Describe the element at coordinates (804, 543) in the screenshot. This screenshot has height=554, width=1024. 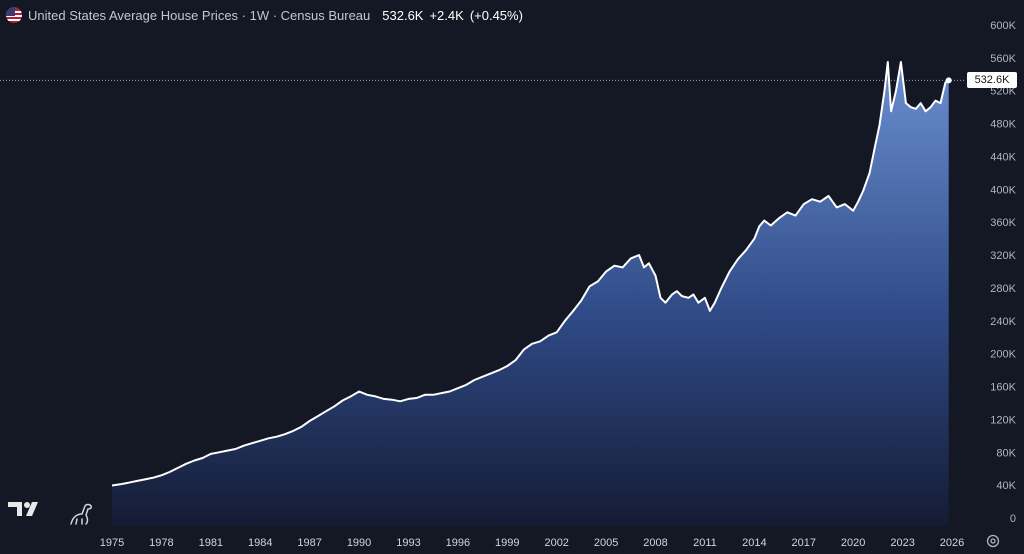
I see `x-tick-label: 2017` at that location.